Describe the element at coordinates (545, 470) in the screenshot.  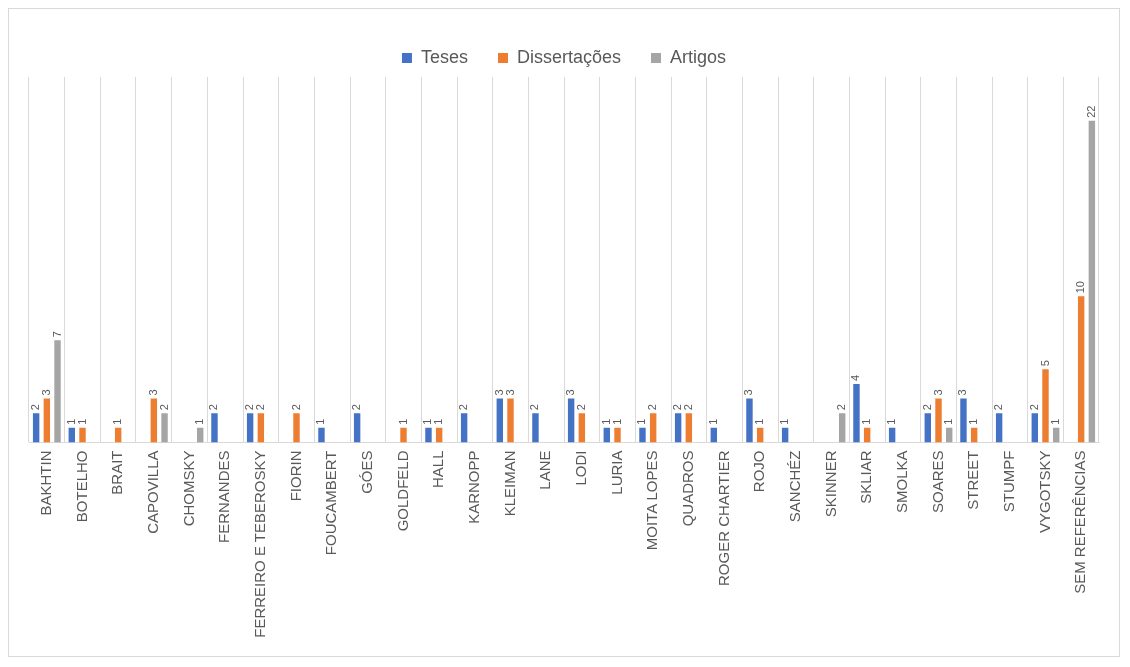
I see `x-tick-label: LANE` at that location.